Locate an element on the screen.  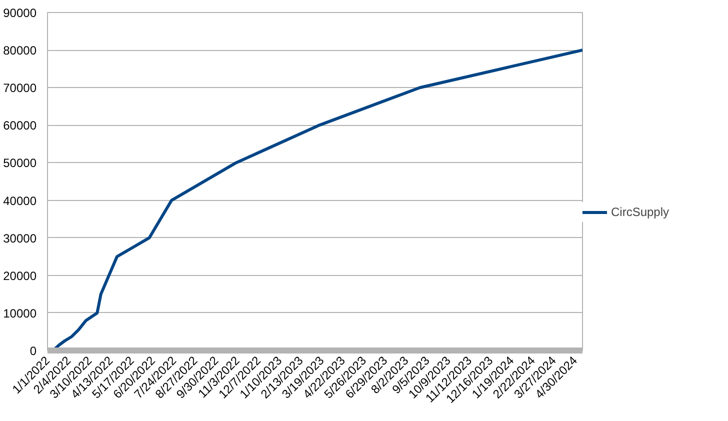
y-tick-label: 80000 is located at coordinates (20, 51).